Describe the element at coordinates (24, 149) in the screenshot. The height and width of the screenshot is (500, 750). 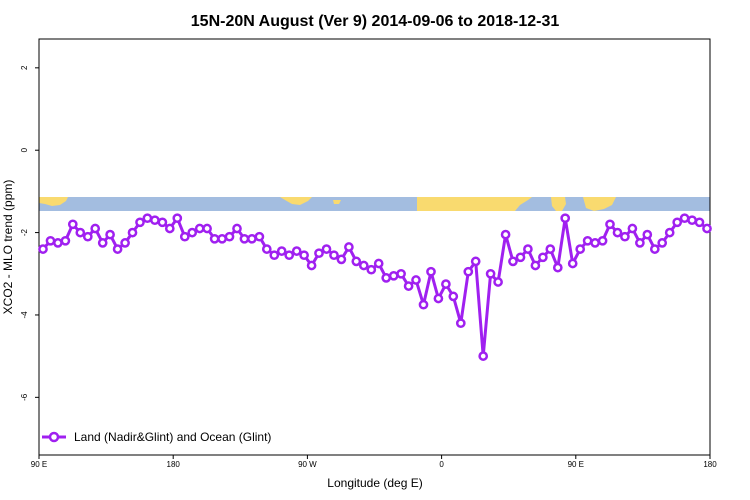
I see `y-tick-label: 0` at that location.